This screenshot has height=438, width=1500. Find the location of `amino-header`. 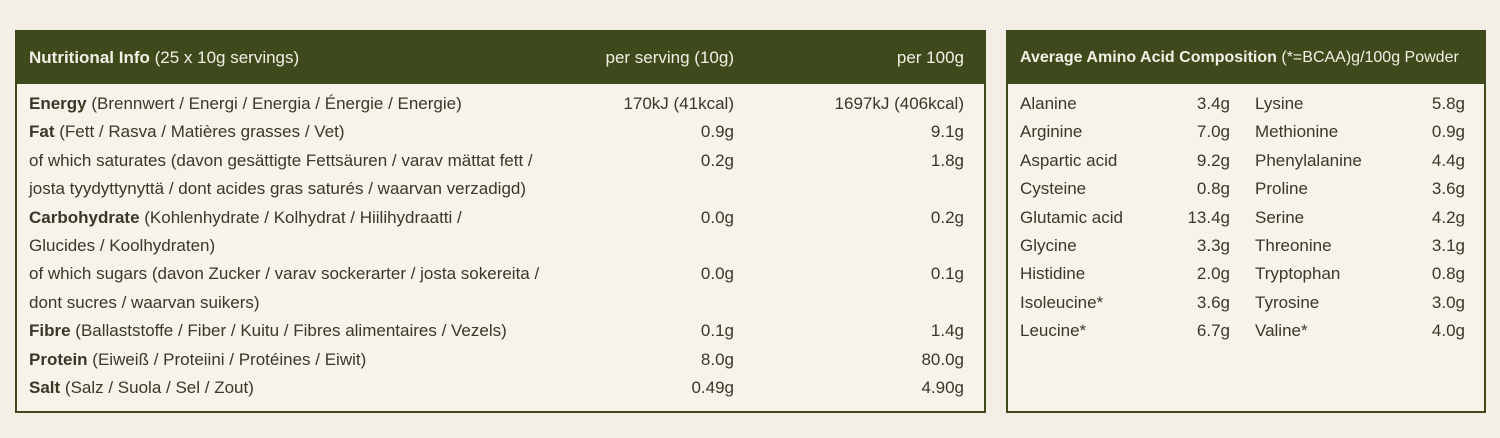

amino-header is located at coordinates (1246, 58).